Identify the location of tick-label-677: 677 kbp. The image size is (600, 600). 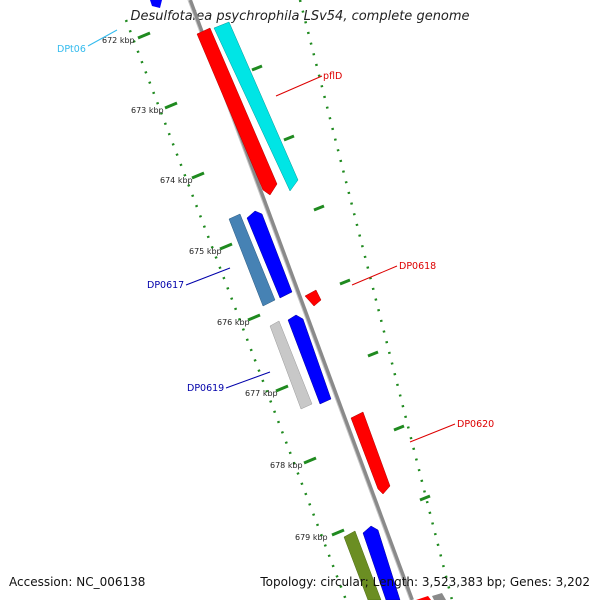
(261, 393).